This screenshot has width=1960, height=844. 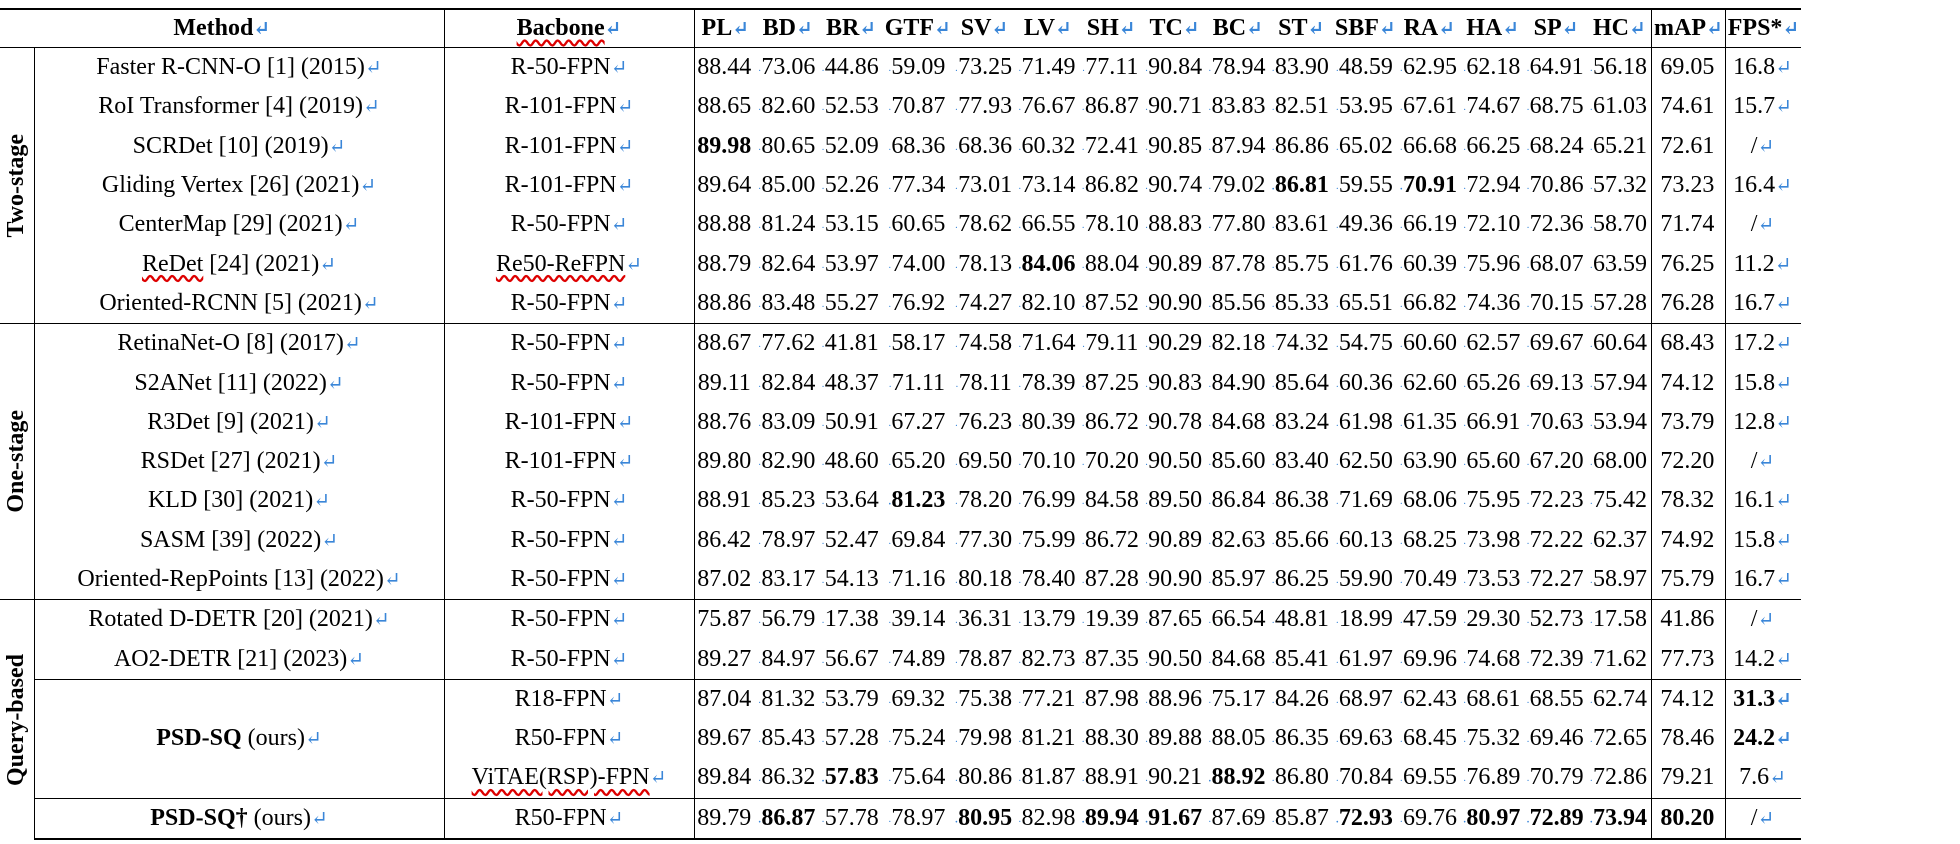 I want to click on value-text: 78.10, so click(x=1111, y=224).